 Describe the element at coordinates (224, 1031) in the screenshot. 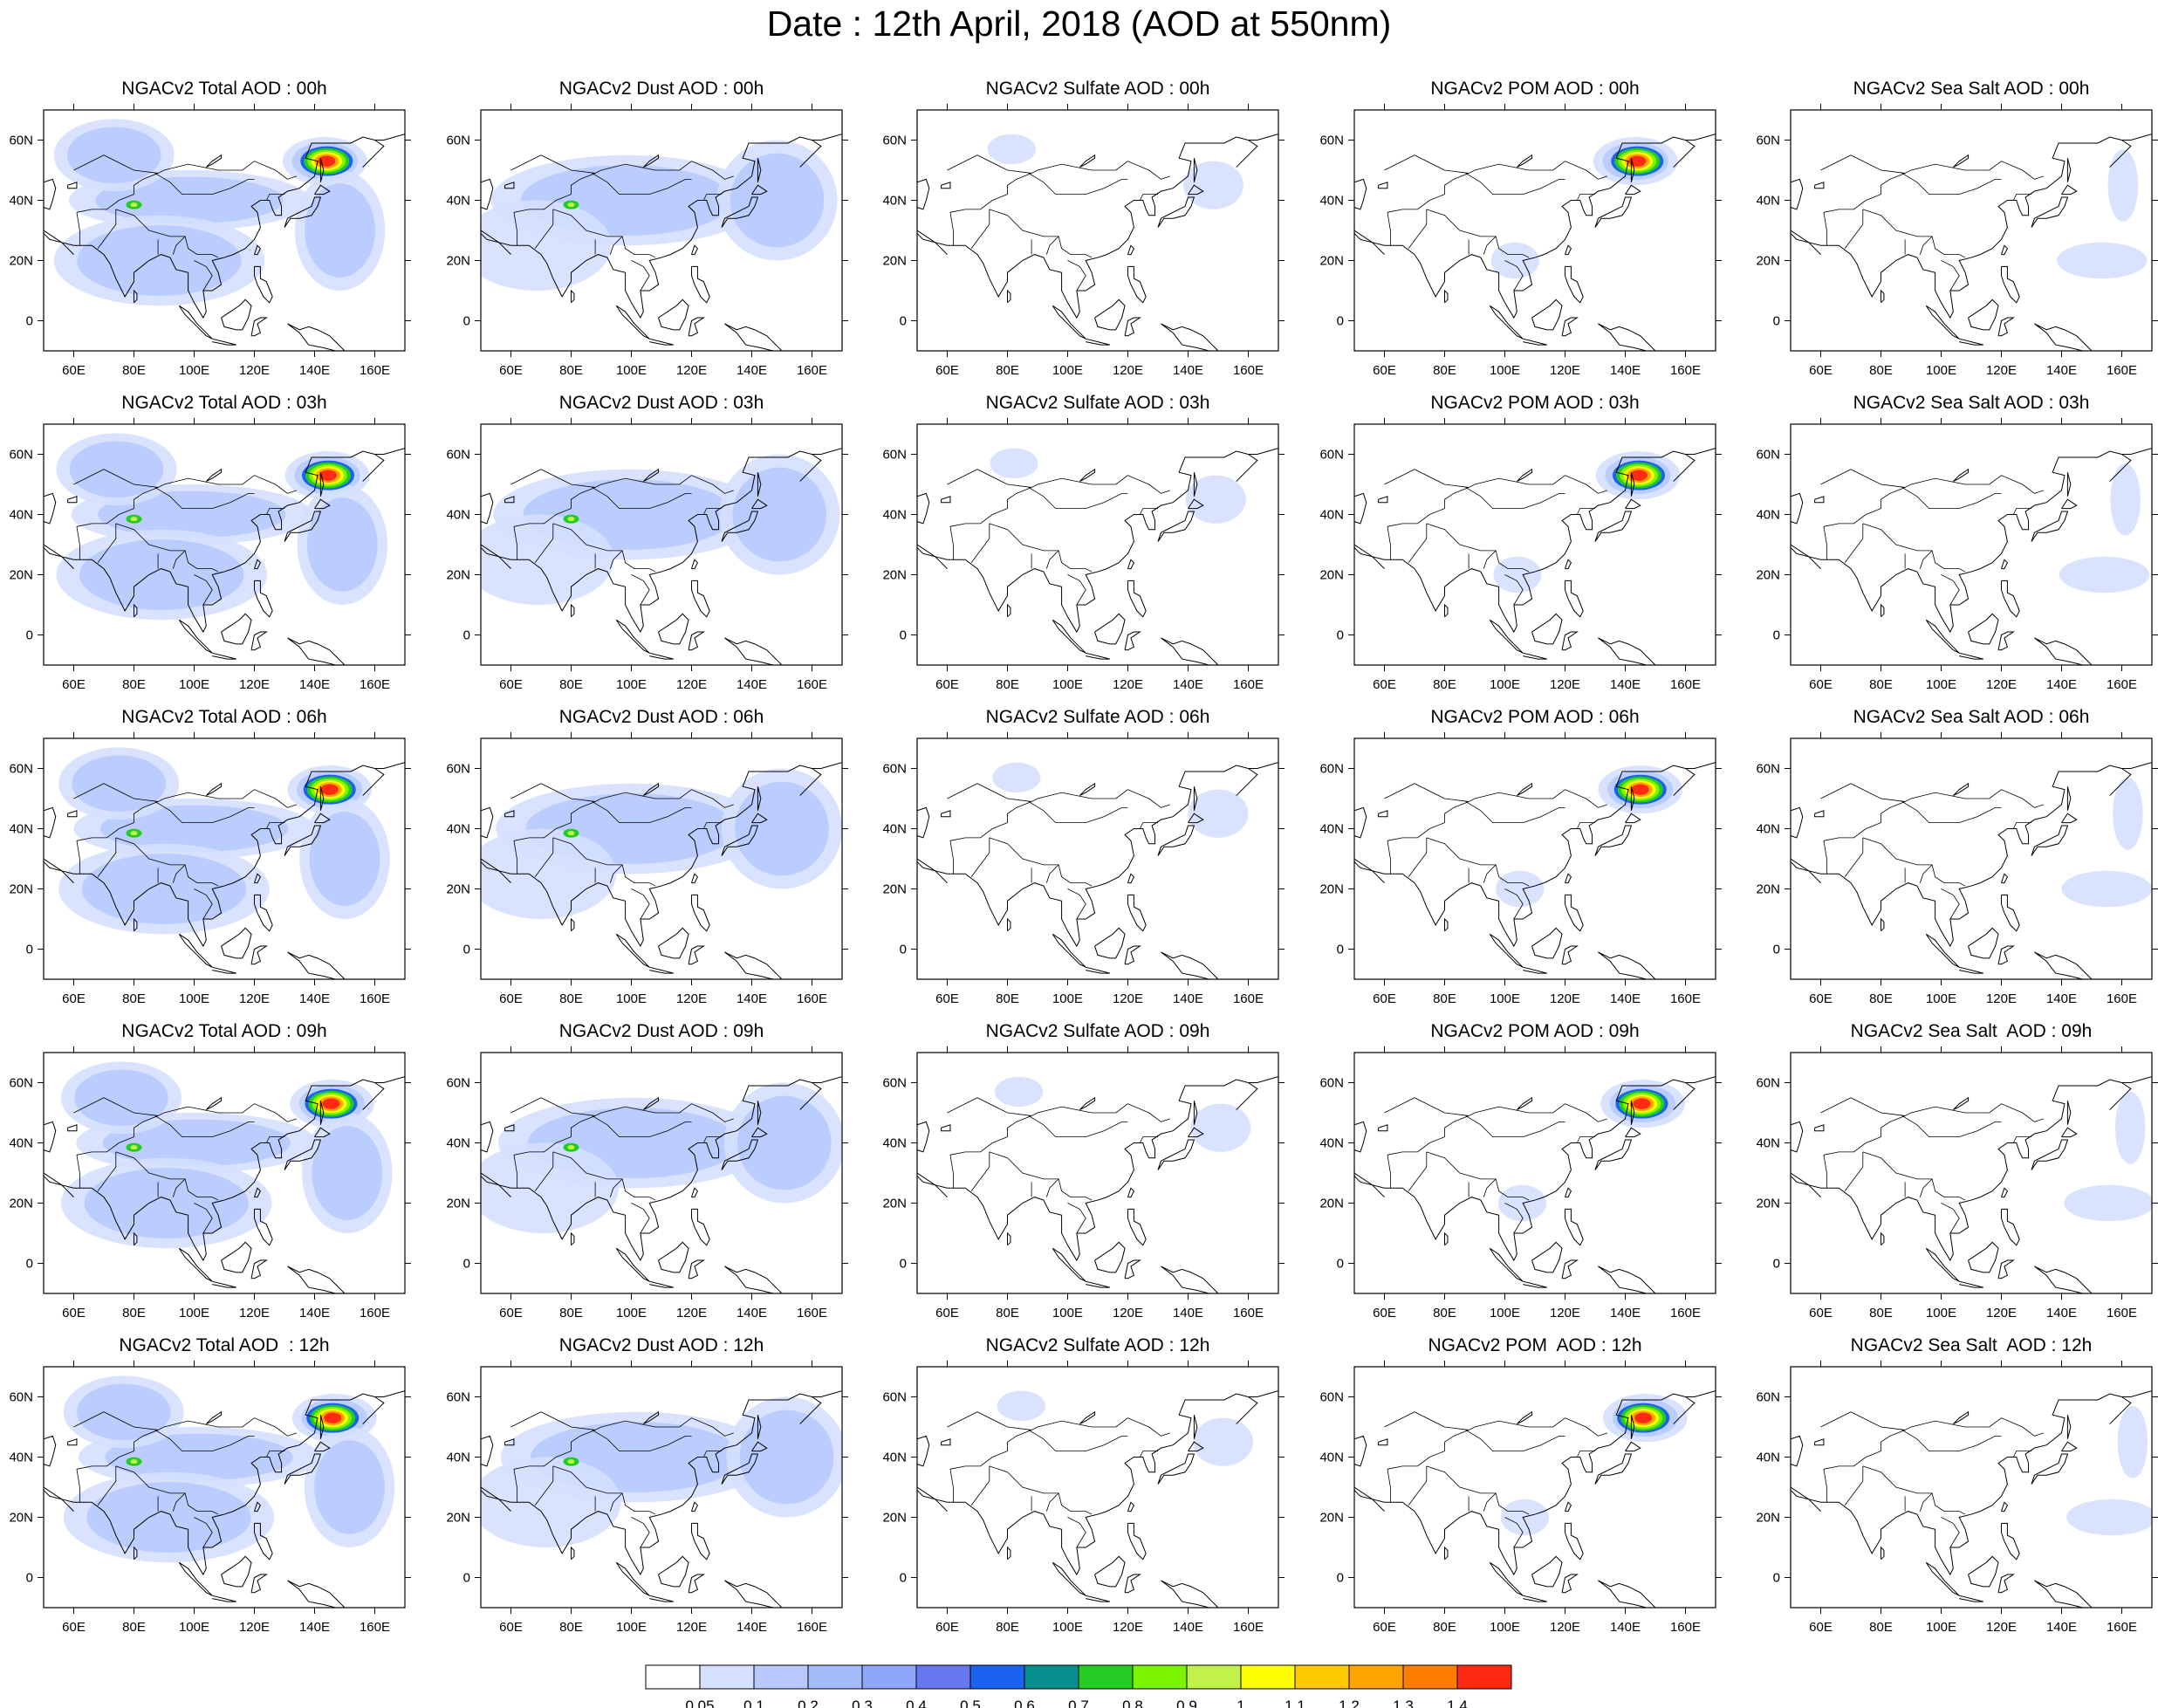

I see `panel-title: NGACv2 Total AOD : 09h` at that location.